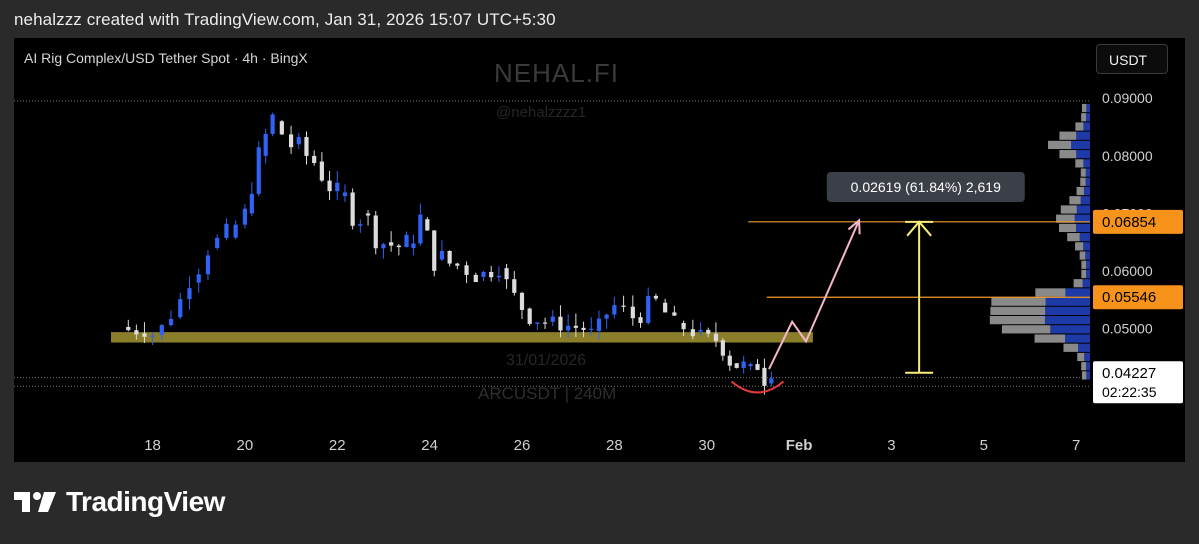 The height and width of the screenshot is (544, 1199). What do you see at coordinates (557, 73) in the screenshot?
I see `watermark-name: NEHAL.FI` at bounding box center [557, 73].